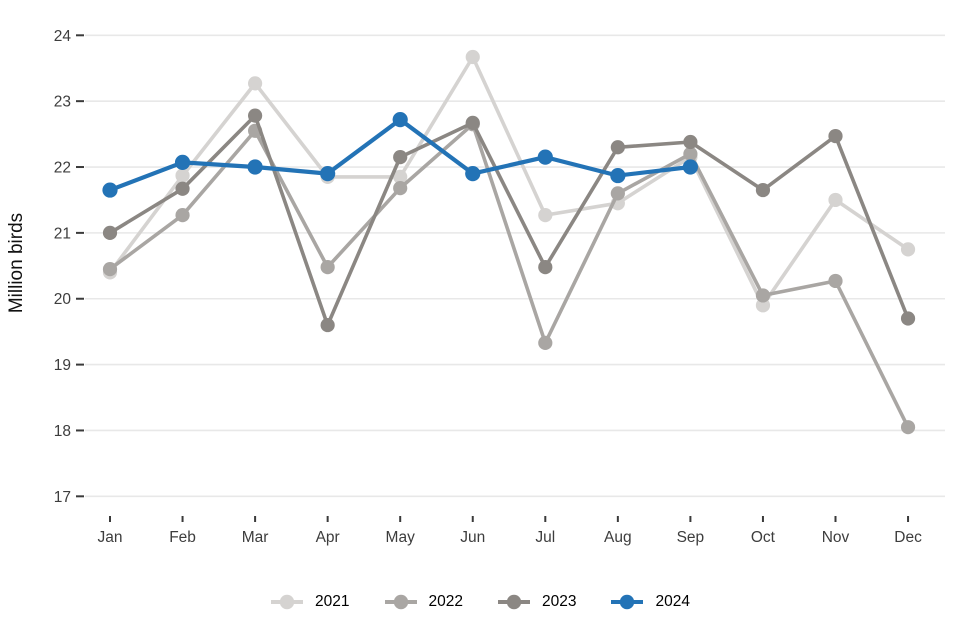 The height and width of the screenshot is (640, 960). I want to click on point-2021-Oct, so click(763, 305).